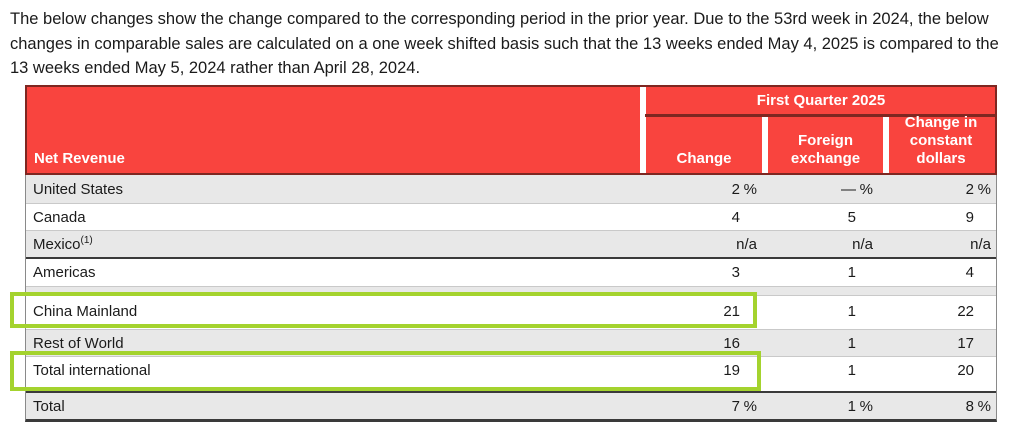 The width and height of the screenshot is (1024, 430). What do you see at coordinates (704, 158) in the screenshot?
I see `column-header-change: Change` at bounding box center [704, 158].